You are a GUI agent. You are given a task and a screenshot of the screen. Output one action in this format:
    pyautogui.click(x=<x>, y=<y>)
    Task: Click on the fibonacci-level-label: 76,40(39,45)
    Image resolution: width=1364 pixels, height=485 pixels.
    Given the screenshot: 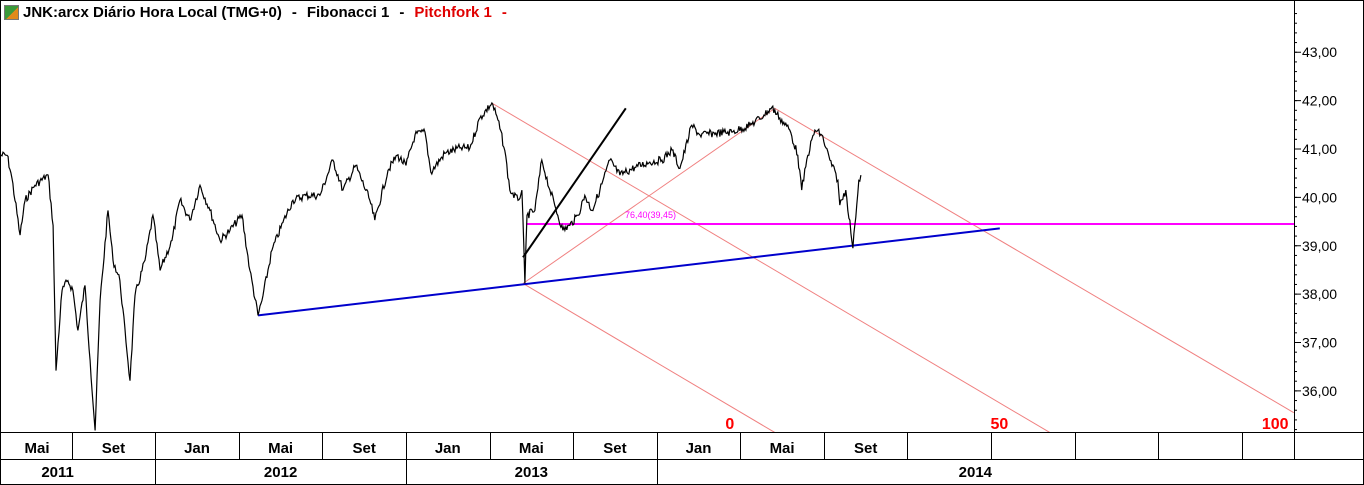 What is the action you would take?
    pyautogui.click(x=650, y=215)
    